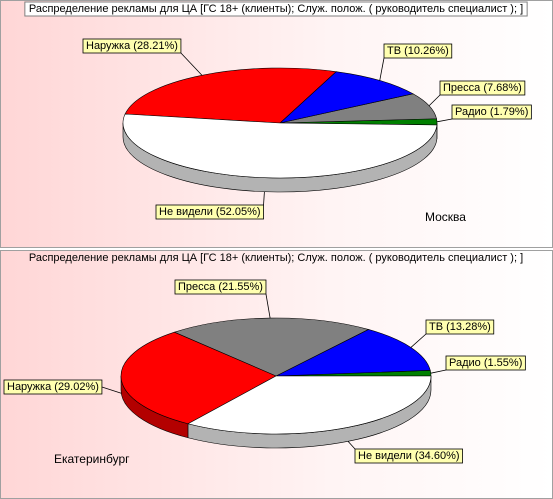 The image size is (553, 499). Describe the element at coordinates (445, 217) in the screenshot. I see `city-annotation: Москва` at that location.